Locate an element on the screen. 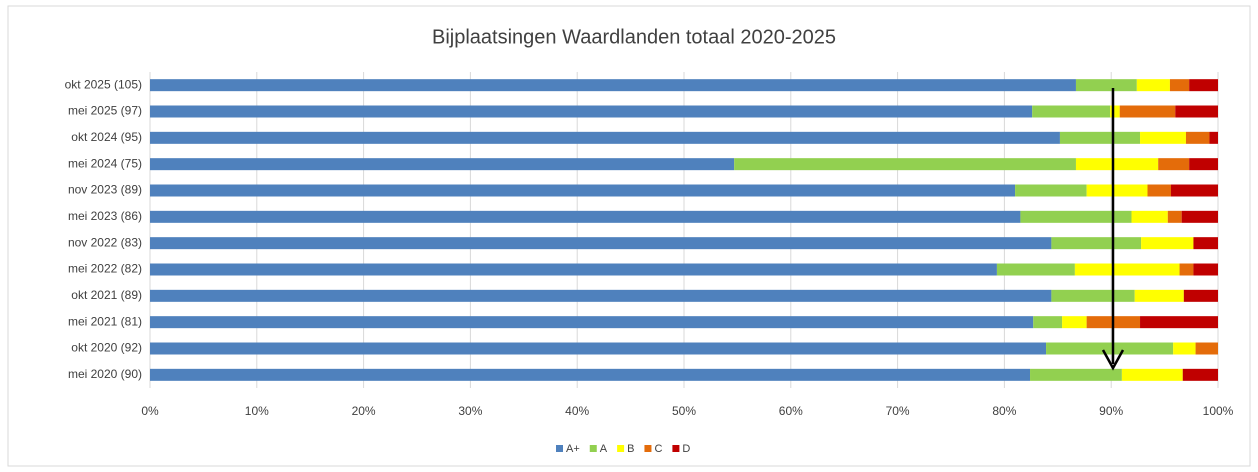  y-tick-label: mei 2023 (86) is located at coordinates (105, 216).